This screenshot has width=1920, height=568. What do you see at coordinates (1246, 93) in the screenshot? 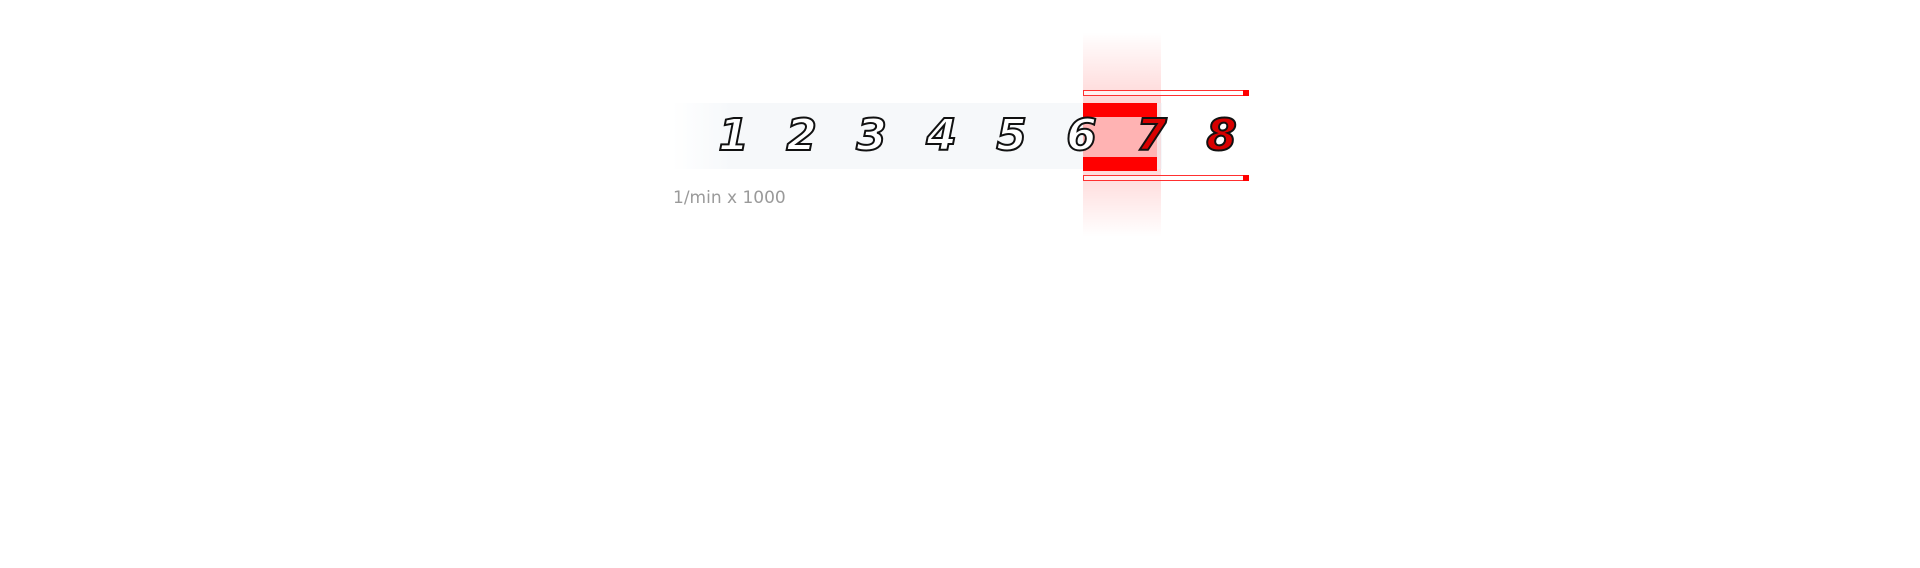
I see `redline-end-cap-top` at bounding box center [1246, 93].